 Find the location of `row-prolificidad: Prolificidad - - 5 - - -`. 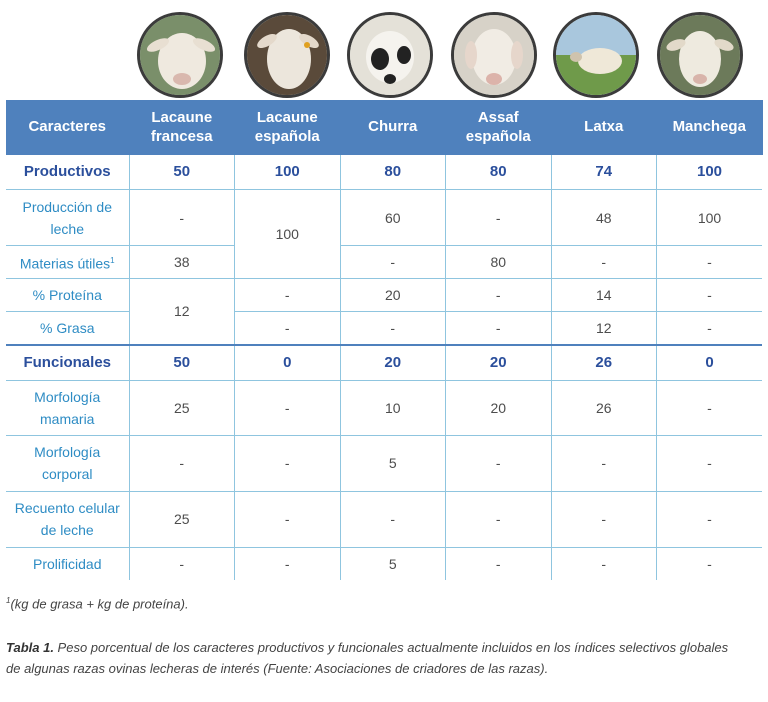

row-prolificidad: Prolificidad - - 5 - - - is located at coordinates (384, 563).